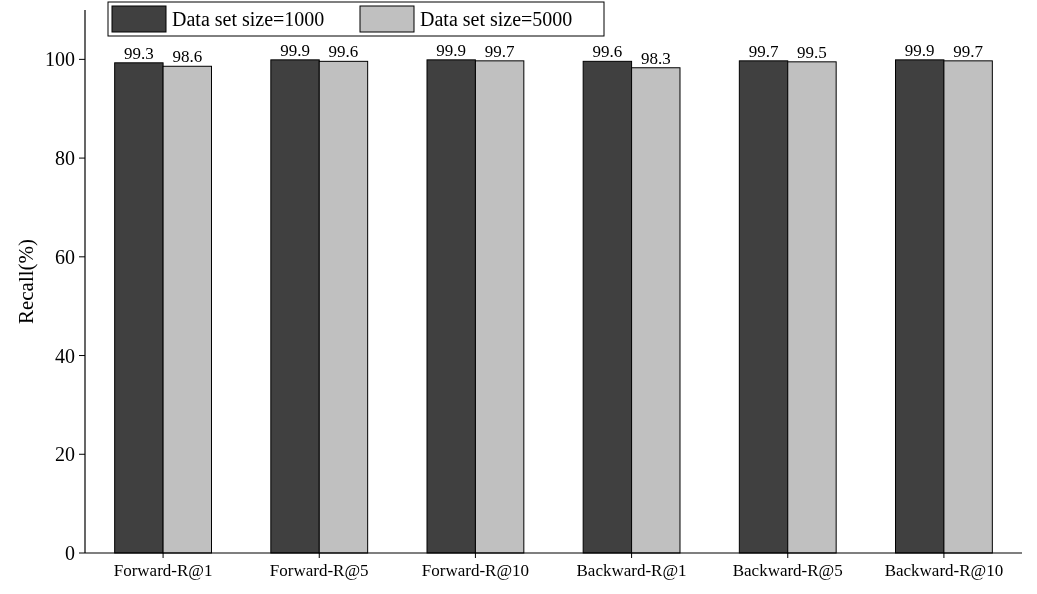 The width and height of the screenshot is (1037, 594). I want to click on data-label: 99.5, so click(812, 52).